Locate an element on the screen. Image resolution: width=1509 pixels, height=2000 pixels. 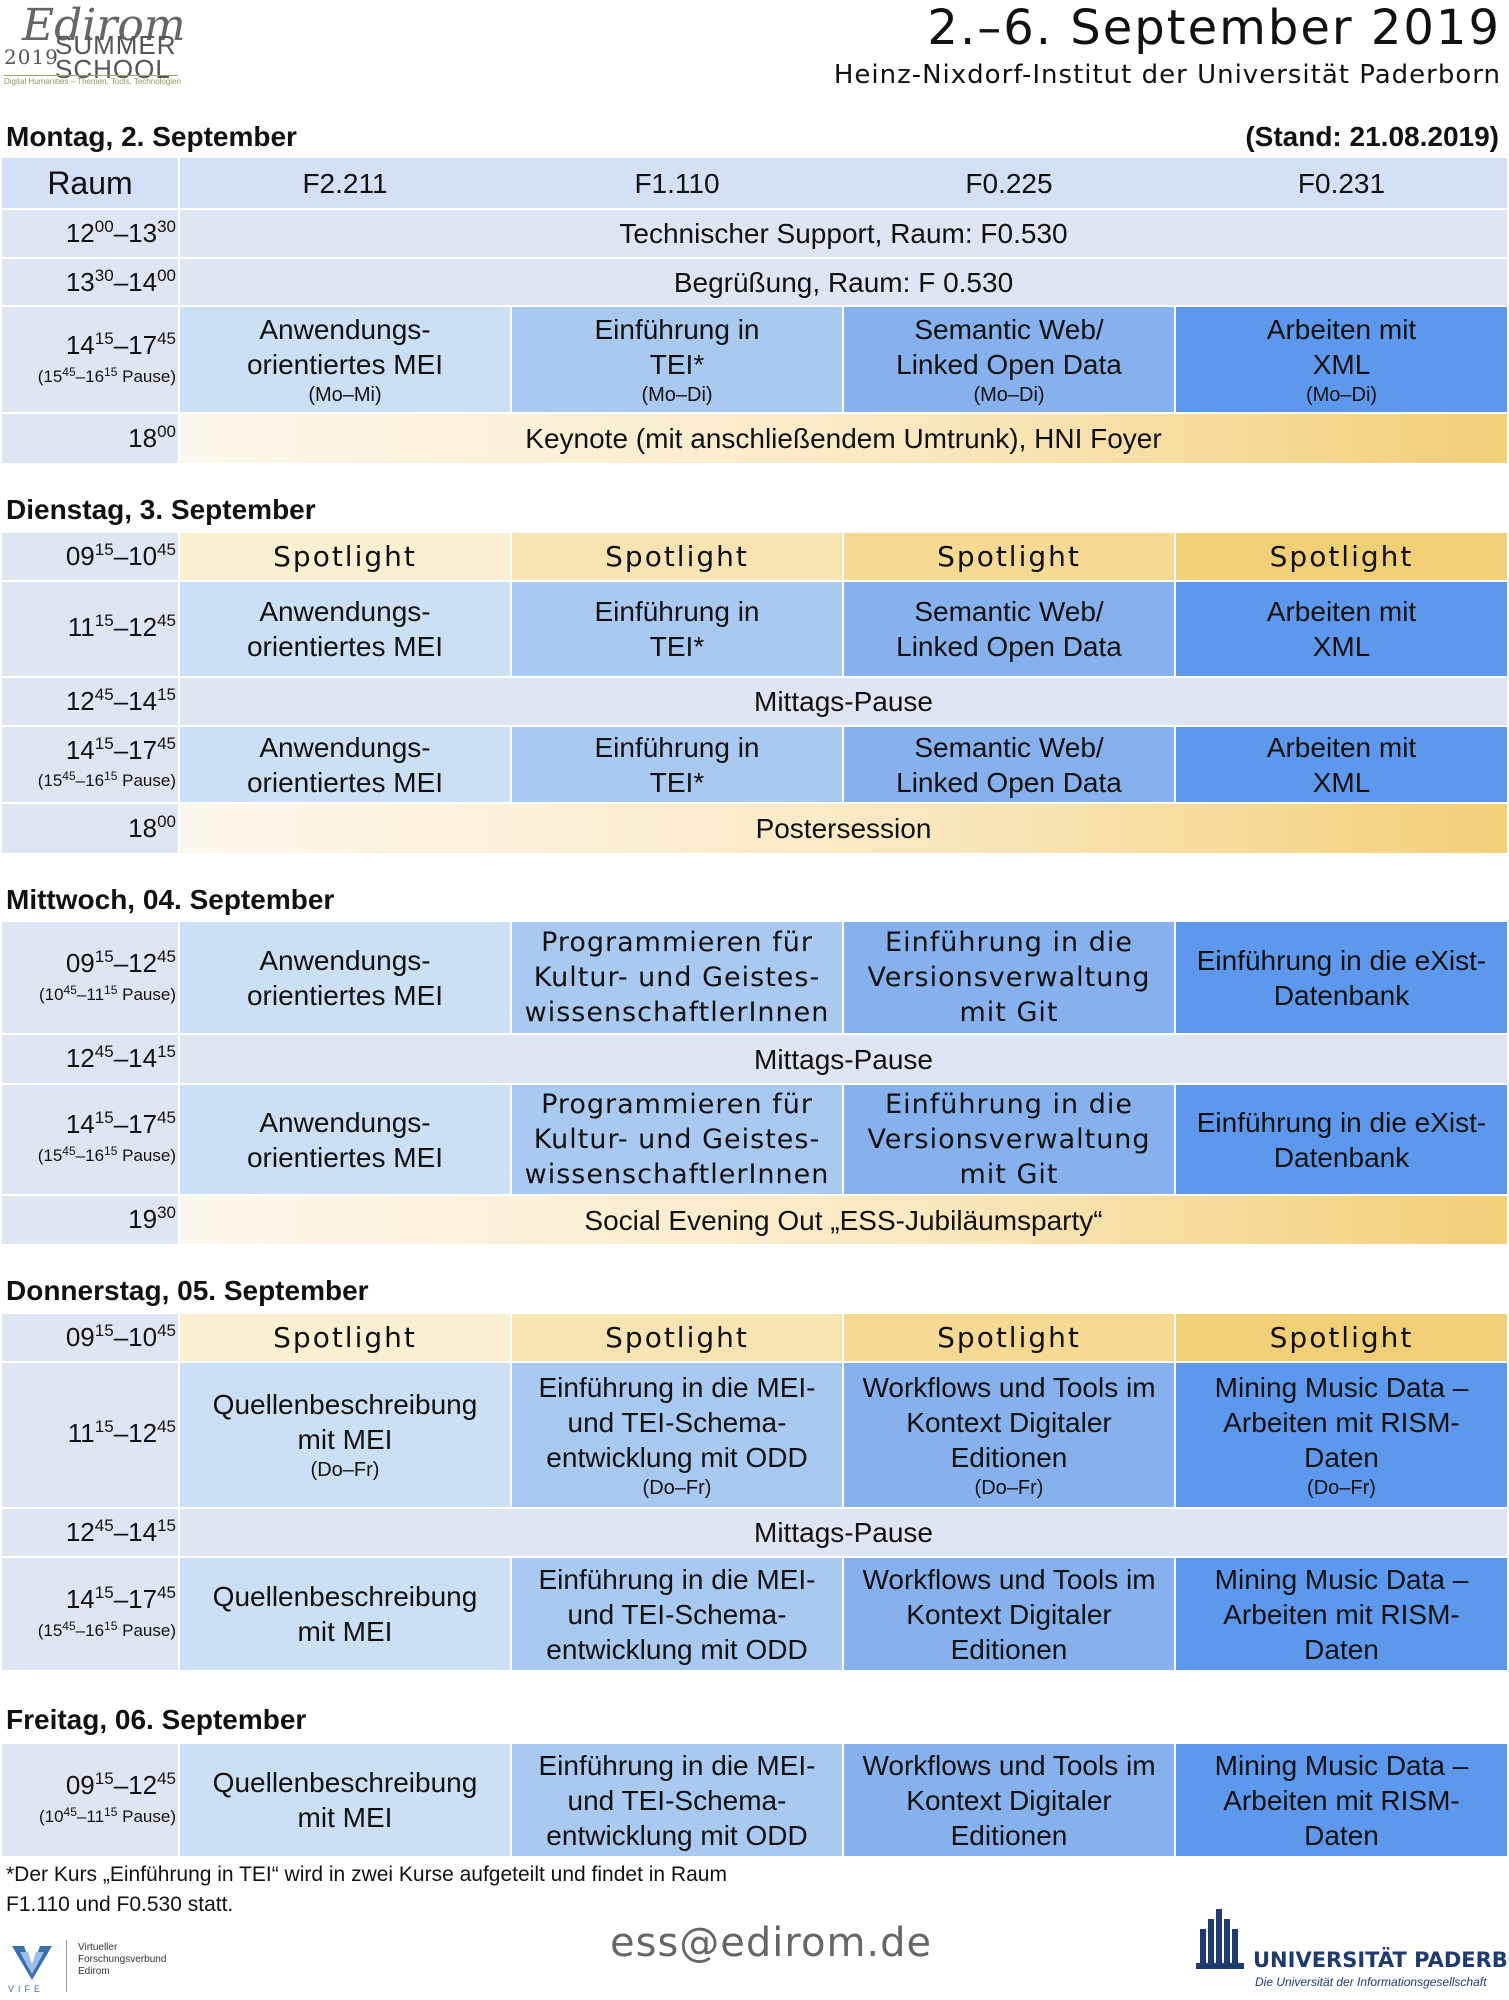
day-heading-tuesday: Dienstag, 3. September is located at coordinates (161, 509).